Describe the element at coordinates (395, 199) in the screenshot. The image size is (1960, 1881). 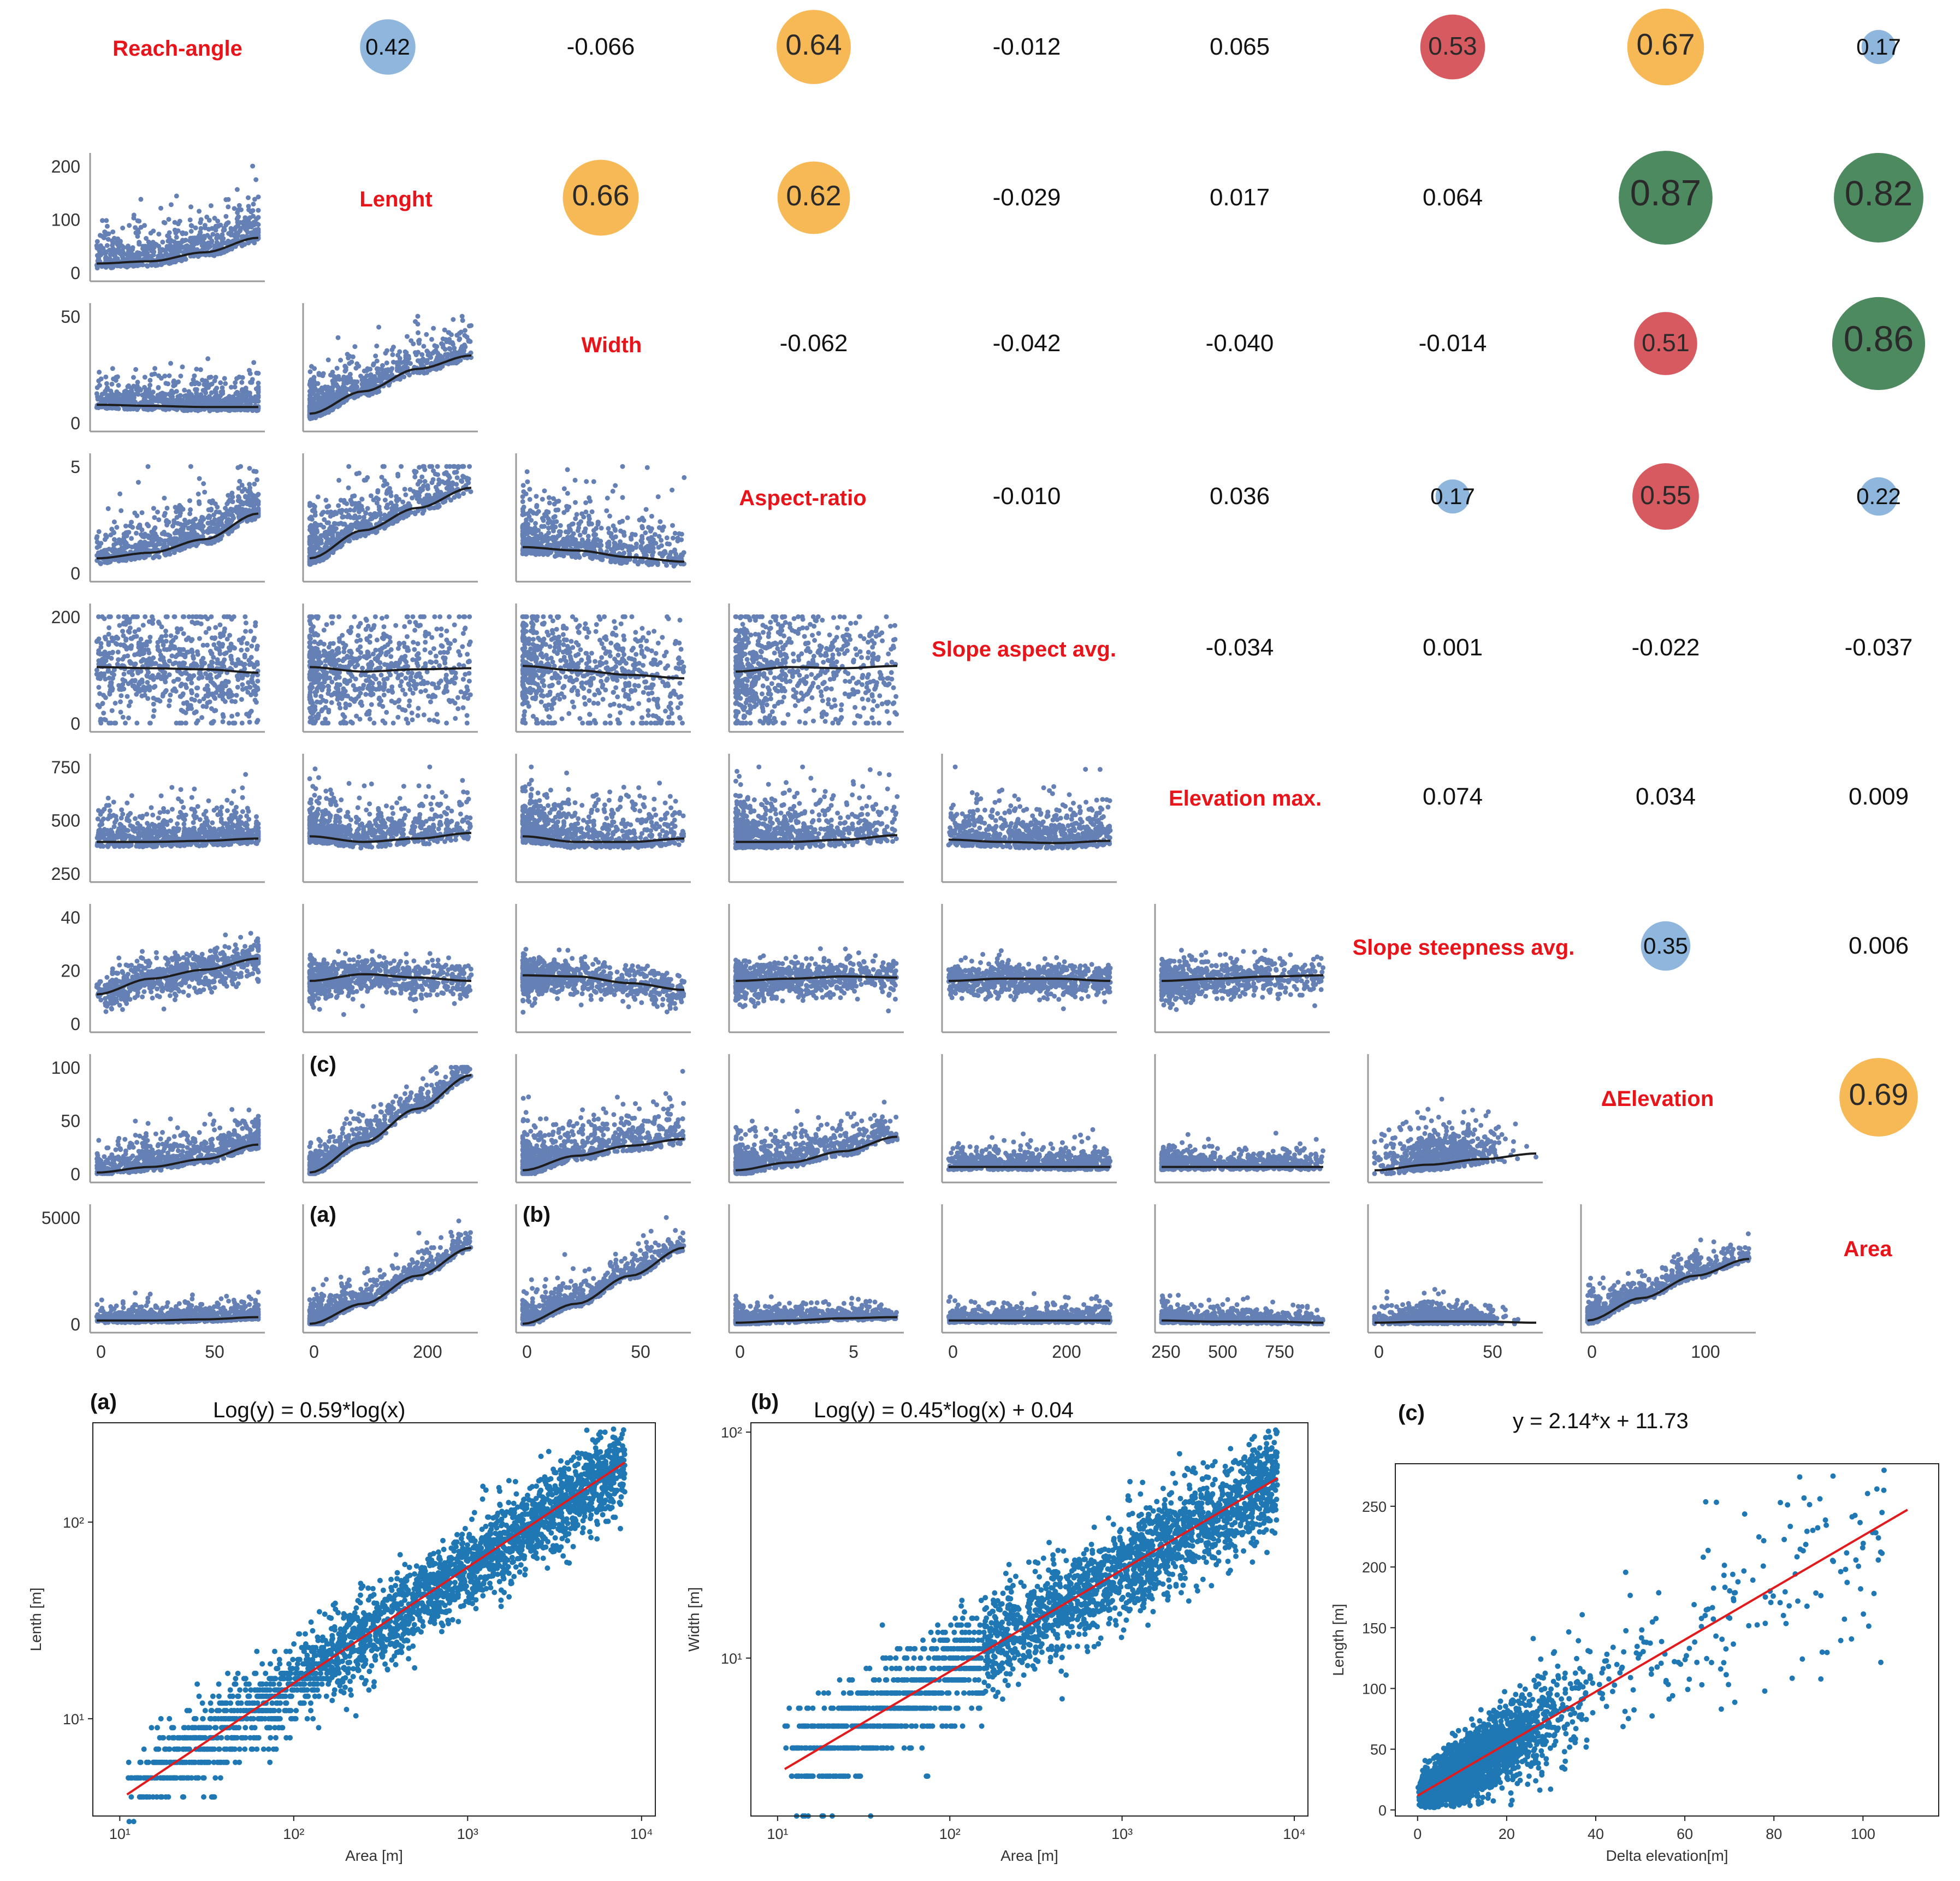
I see `variable-label-1: Lenght` at that location.